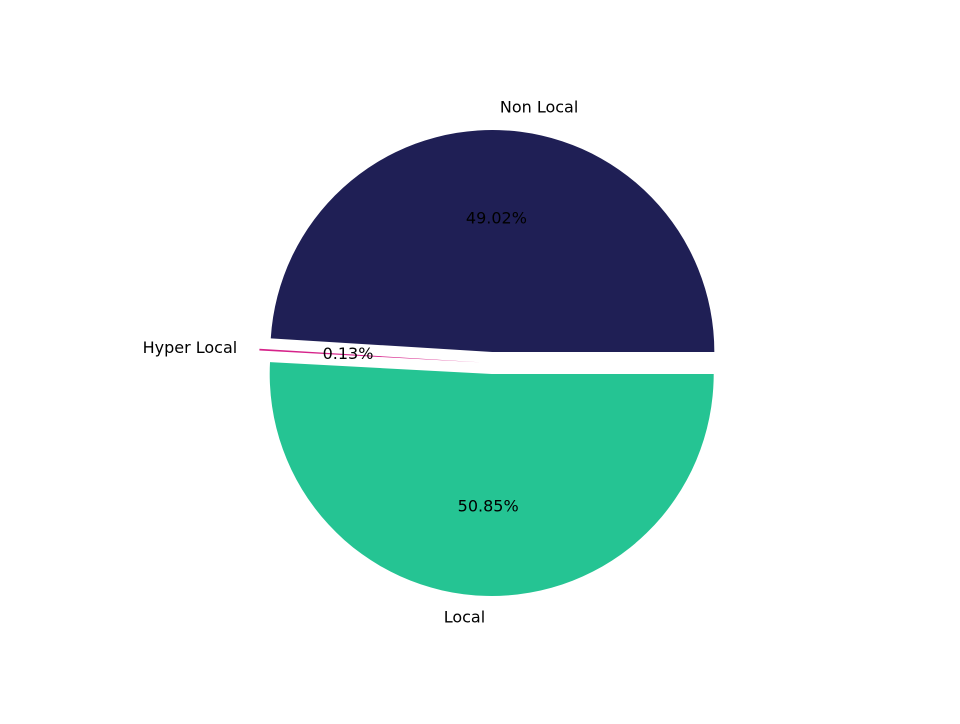  I want to click on slice-label: Local, so click(464, 617).